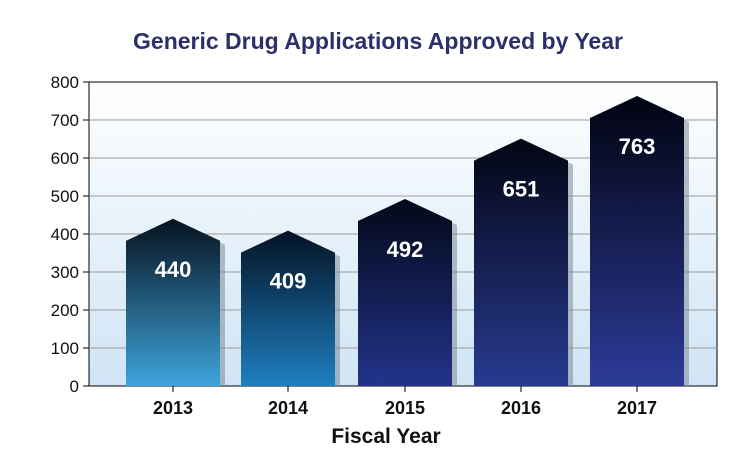 This screenshot has width=756, height=450. I want to click on bar-2013, so click(173, 302).